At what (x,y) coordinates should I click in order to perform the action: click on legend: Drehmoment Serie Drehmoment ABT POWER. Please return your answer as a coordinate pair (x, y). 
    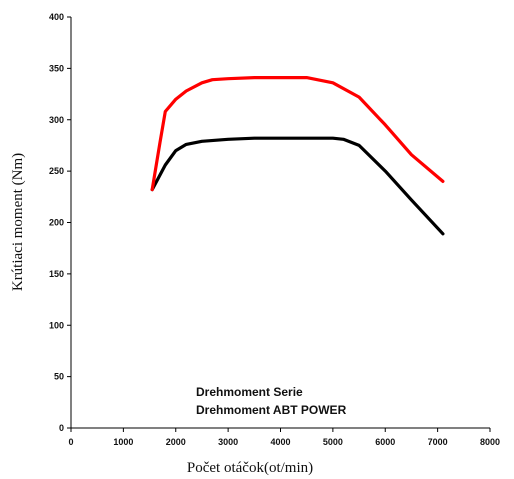
    Looking at the image, I should click on (271, 401).